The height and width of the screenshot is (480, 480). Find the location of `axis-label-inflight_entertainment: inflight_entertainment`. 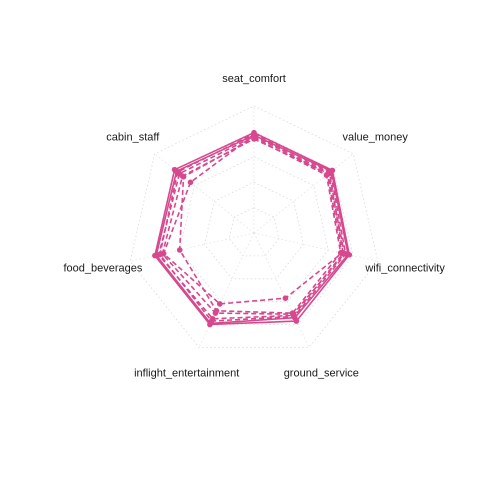

axis-label-inflight_entertainment: inflight_entertainment is located at coordinates (186, 374).